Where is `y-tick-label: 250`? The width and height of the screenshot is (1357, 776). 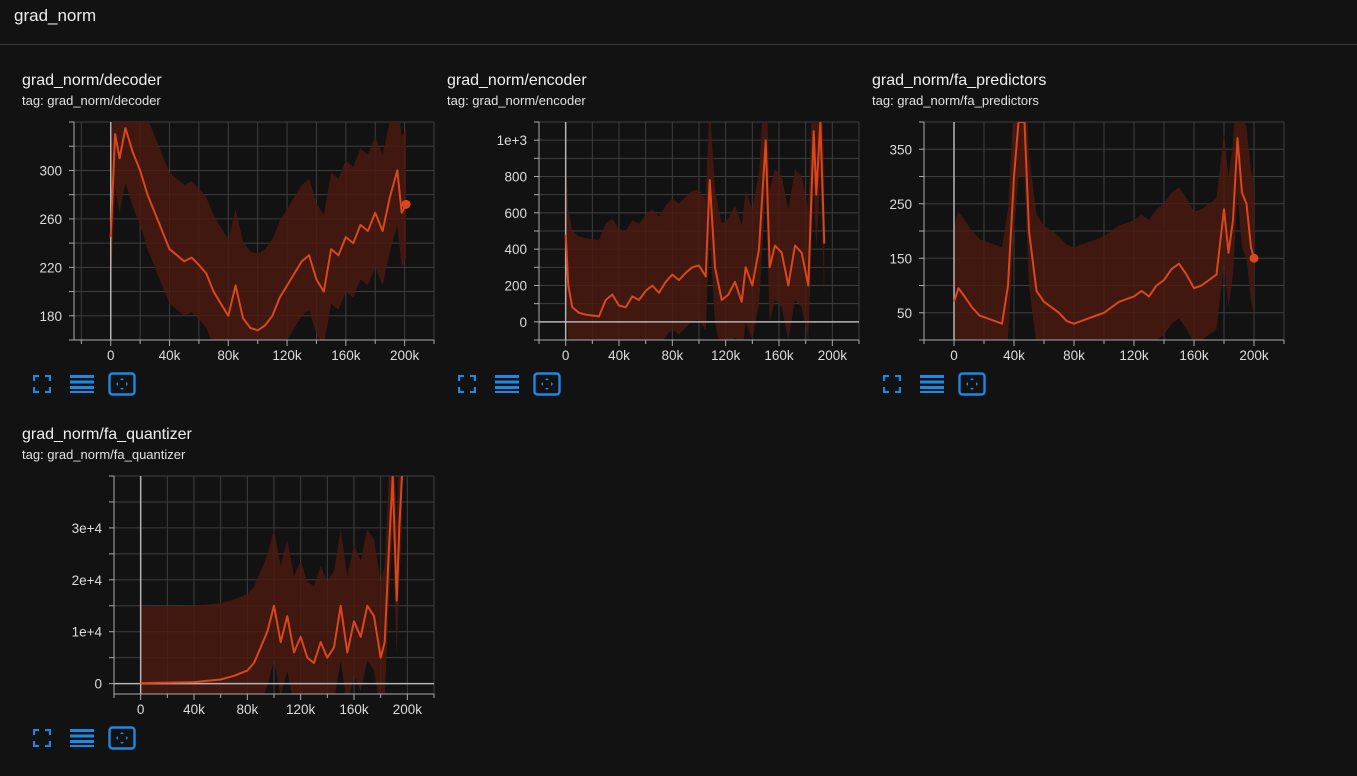 y-tick-label: 250 is located at coordinates (900, 204).